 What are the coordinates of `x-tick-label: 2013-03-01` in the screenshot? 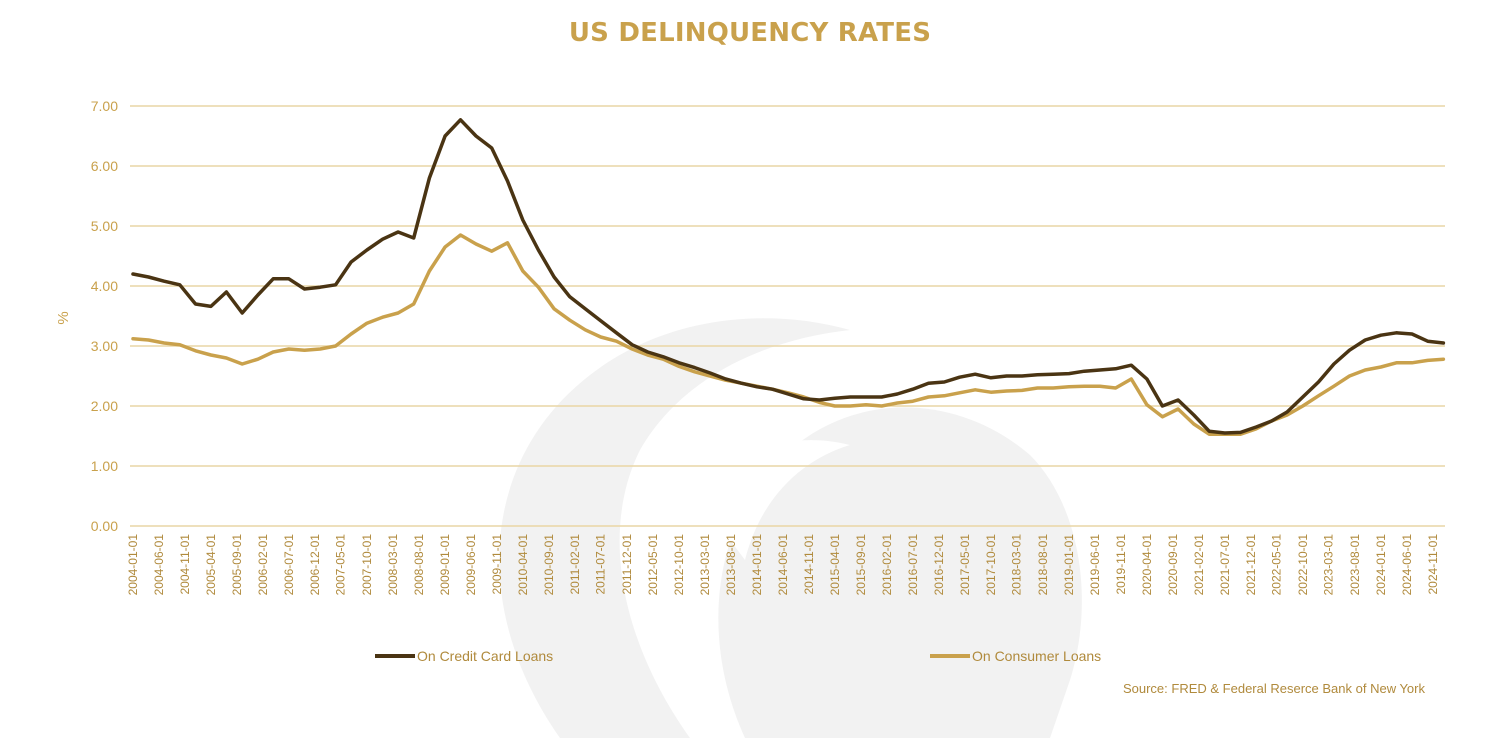 It's located at (705, 565).